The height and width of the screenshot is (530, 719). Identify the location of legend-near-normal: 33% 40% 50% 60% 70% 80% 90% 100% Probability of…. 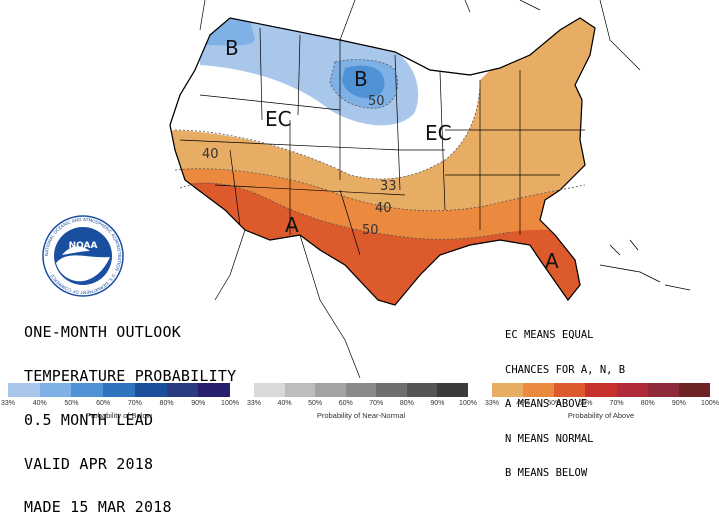
(362, 402).